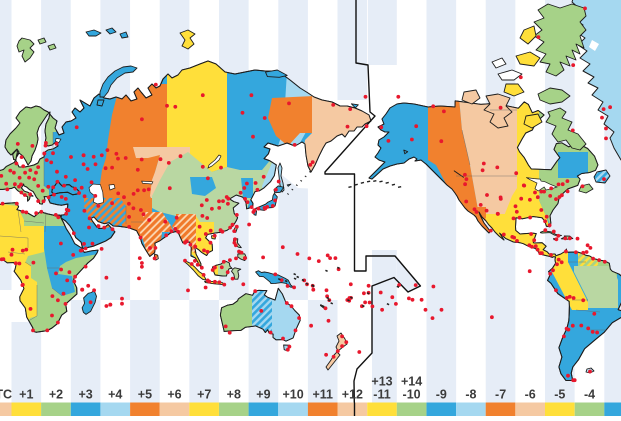 This screenshot has width=621, height=421. What do you see at coordinates (204, 395) in the screenshot?
I see `svg-text: +7` at bounding box center [204, 395].